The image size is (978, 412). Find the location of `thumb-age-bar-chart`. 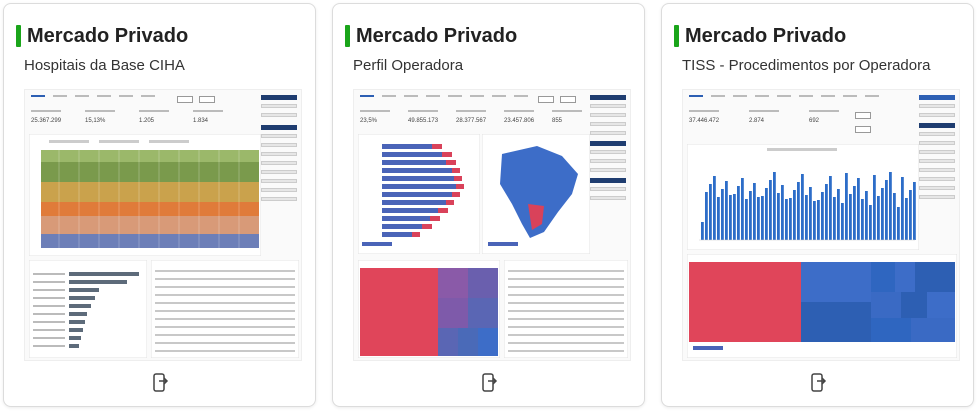

thumb-age-bar-chart is located at coordinates (419, 194).